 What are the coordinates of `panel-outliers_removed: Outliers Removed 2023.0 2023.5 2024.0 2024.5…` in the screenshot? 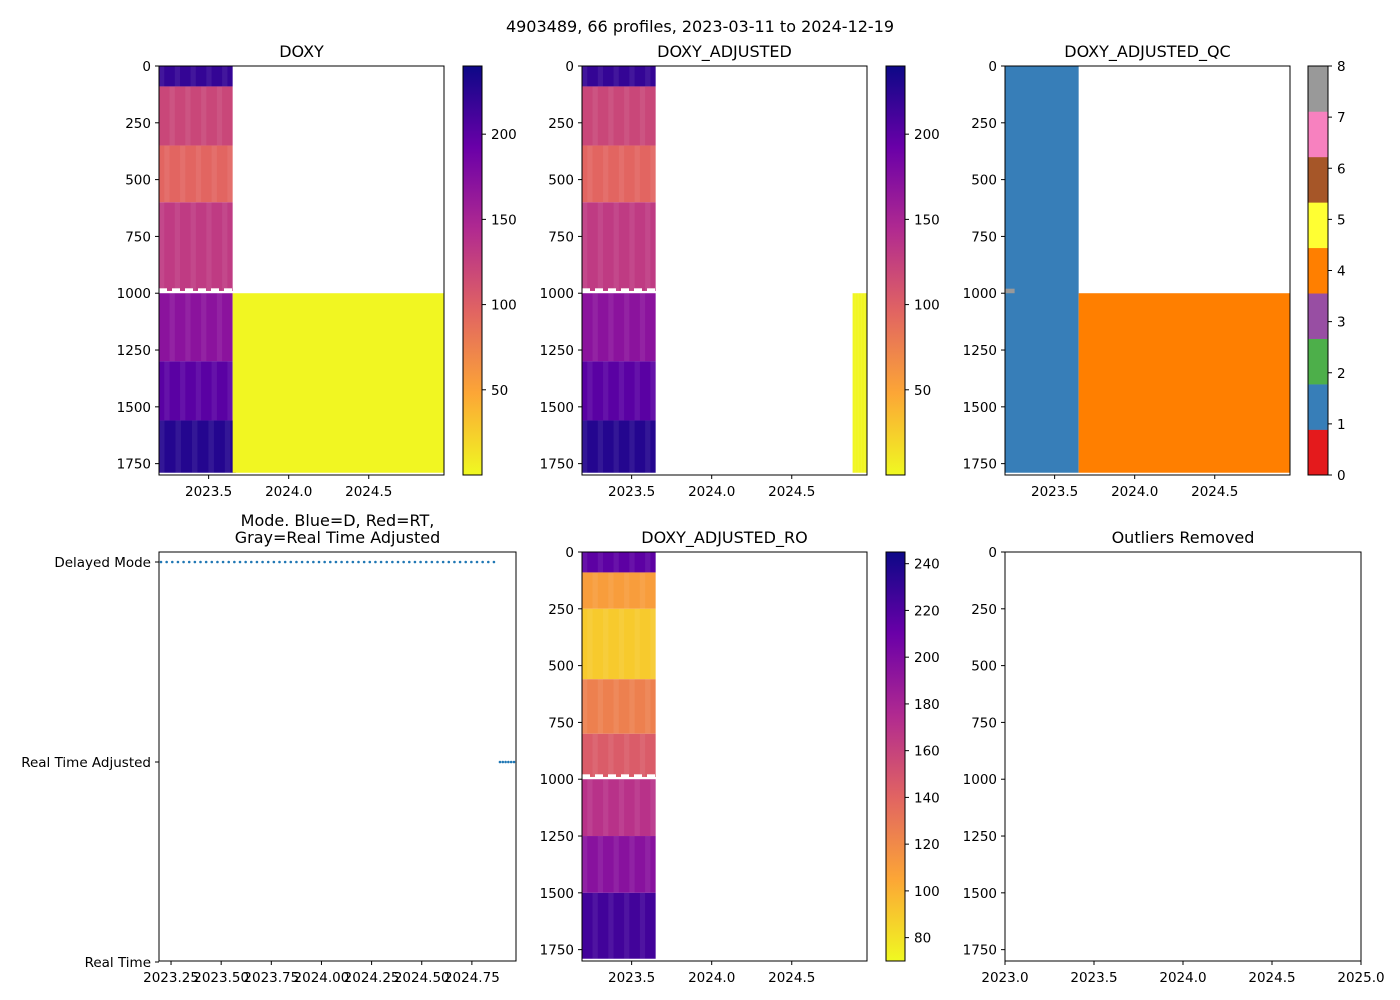 It's located at (1174, 757).